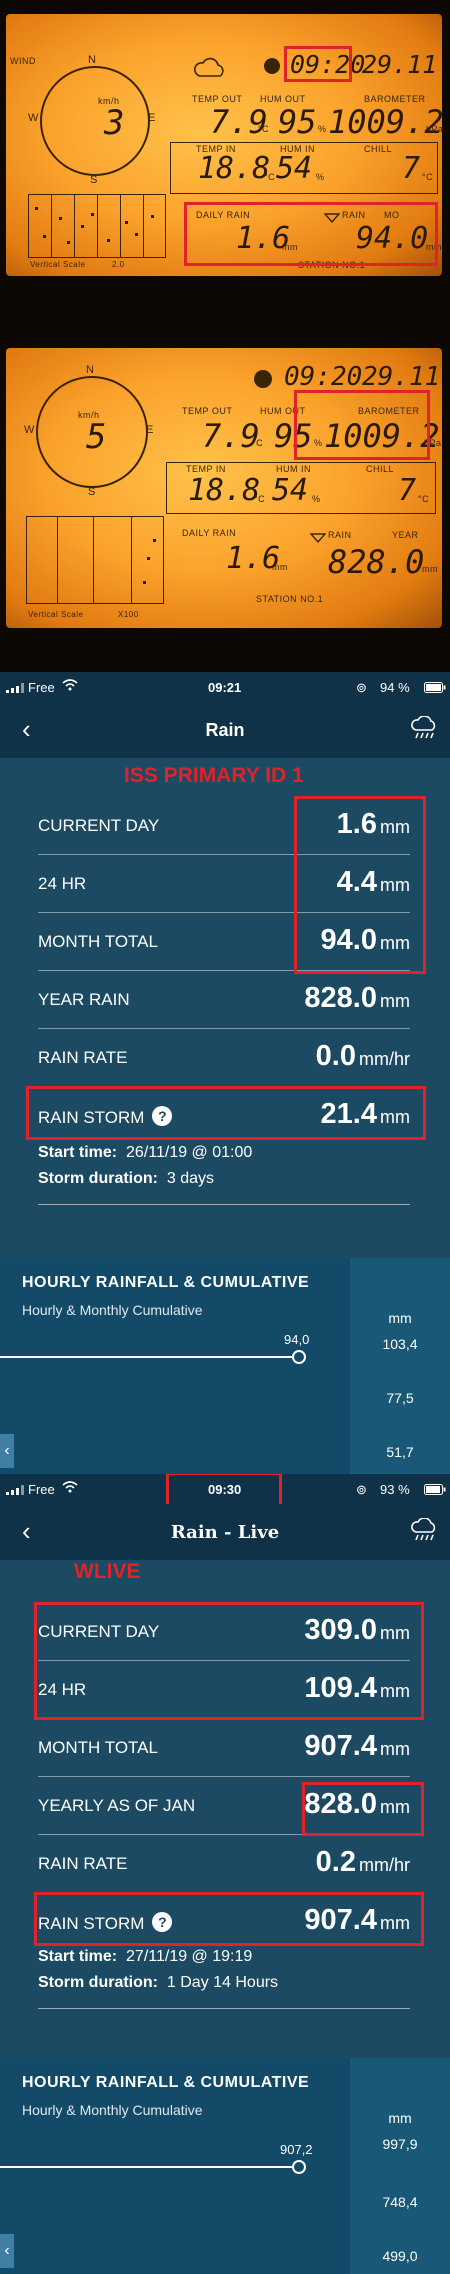 Image resolution: width=450 pixels, height=2274 pixels. What do you see at coordinates (395, 687) in the screenshot?
I see `battery-label: 94 %` at bounding box center [395, 687].